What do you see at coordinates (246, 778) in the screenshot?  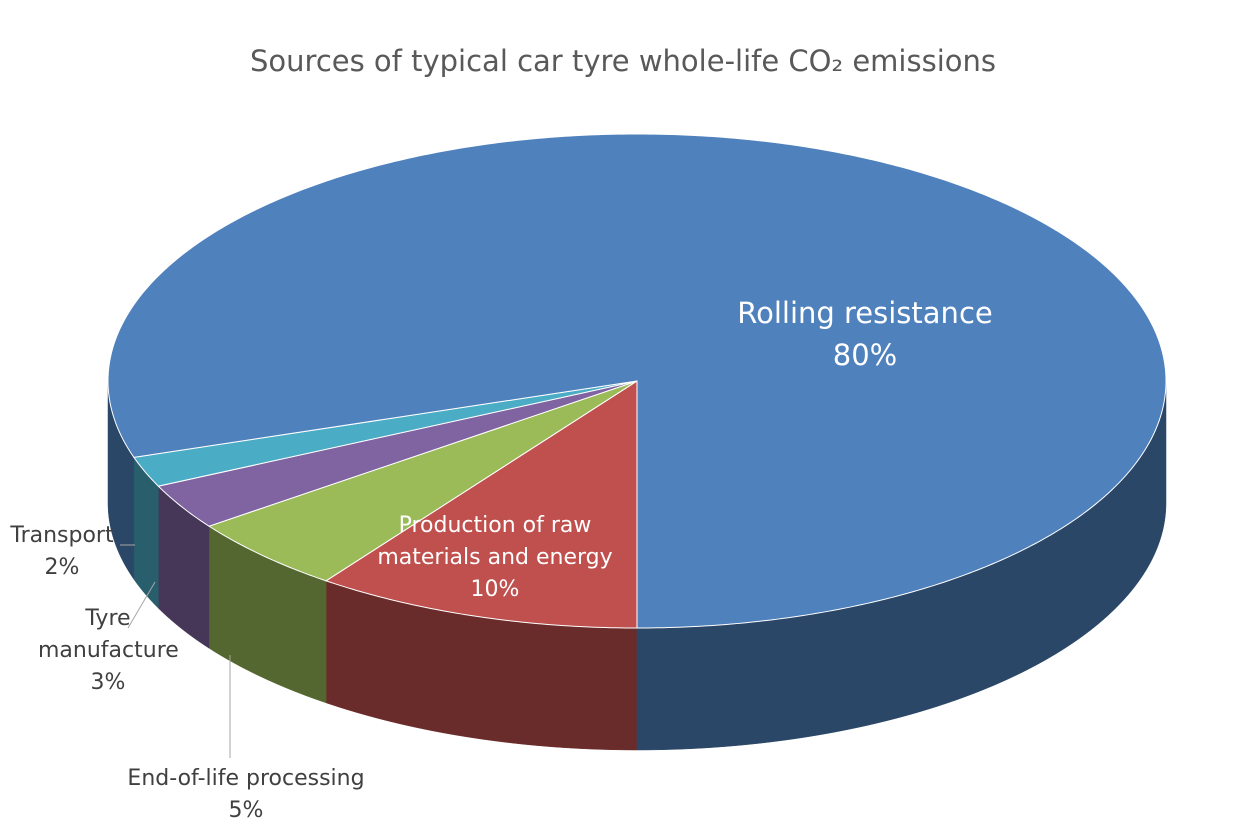 I see `category-label: End-of-life processing` at bounding box center [246, 778].